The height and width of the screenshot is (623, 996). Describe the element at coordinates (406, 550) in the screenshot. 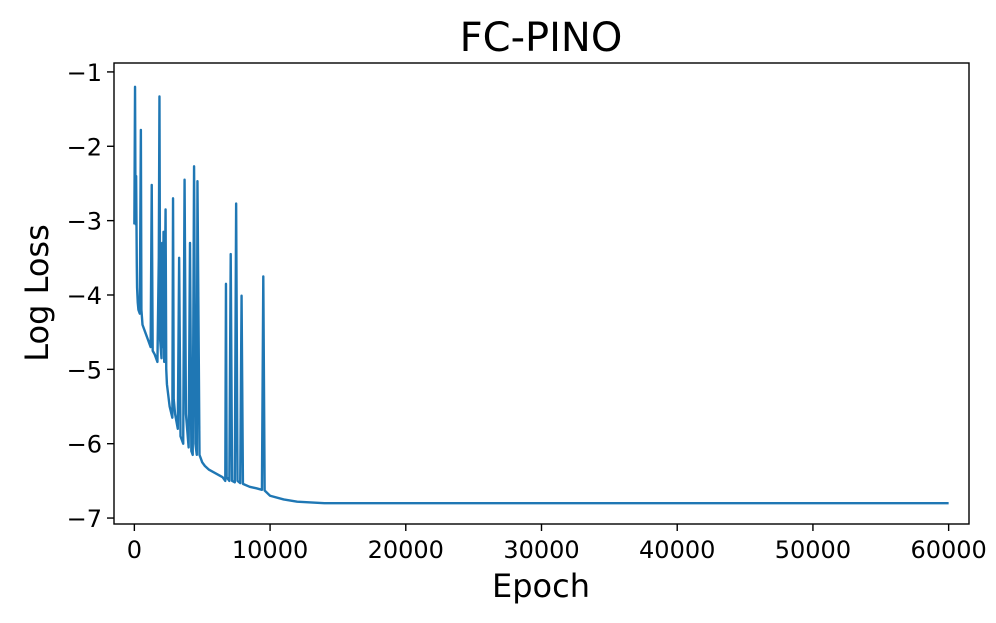

I see `x-tick-label: 20000` at that location.